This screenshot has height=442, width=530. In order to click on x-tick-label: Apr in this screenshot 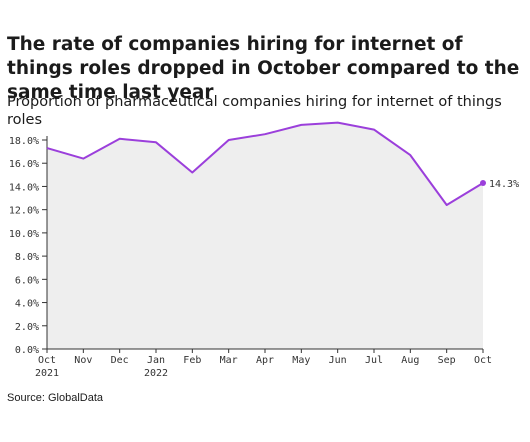, I will do `click(265, 360)`.